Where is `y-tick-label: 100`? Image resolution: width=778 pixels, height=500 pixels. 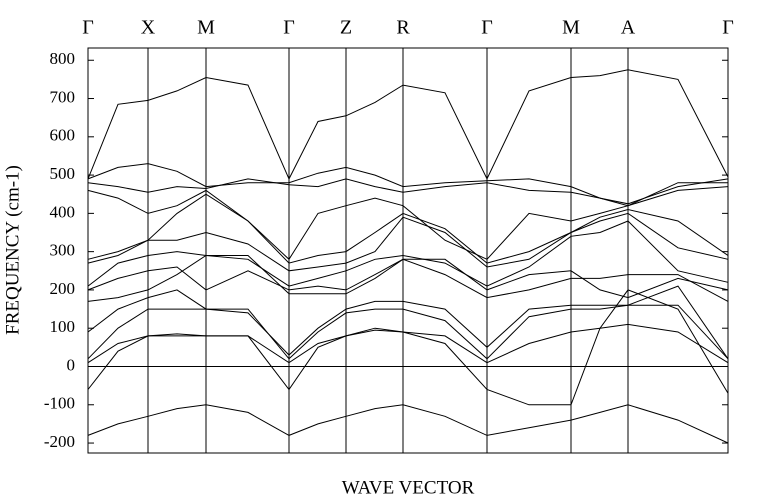 y-tick-label: 100 is located at coordinates (63, 326).